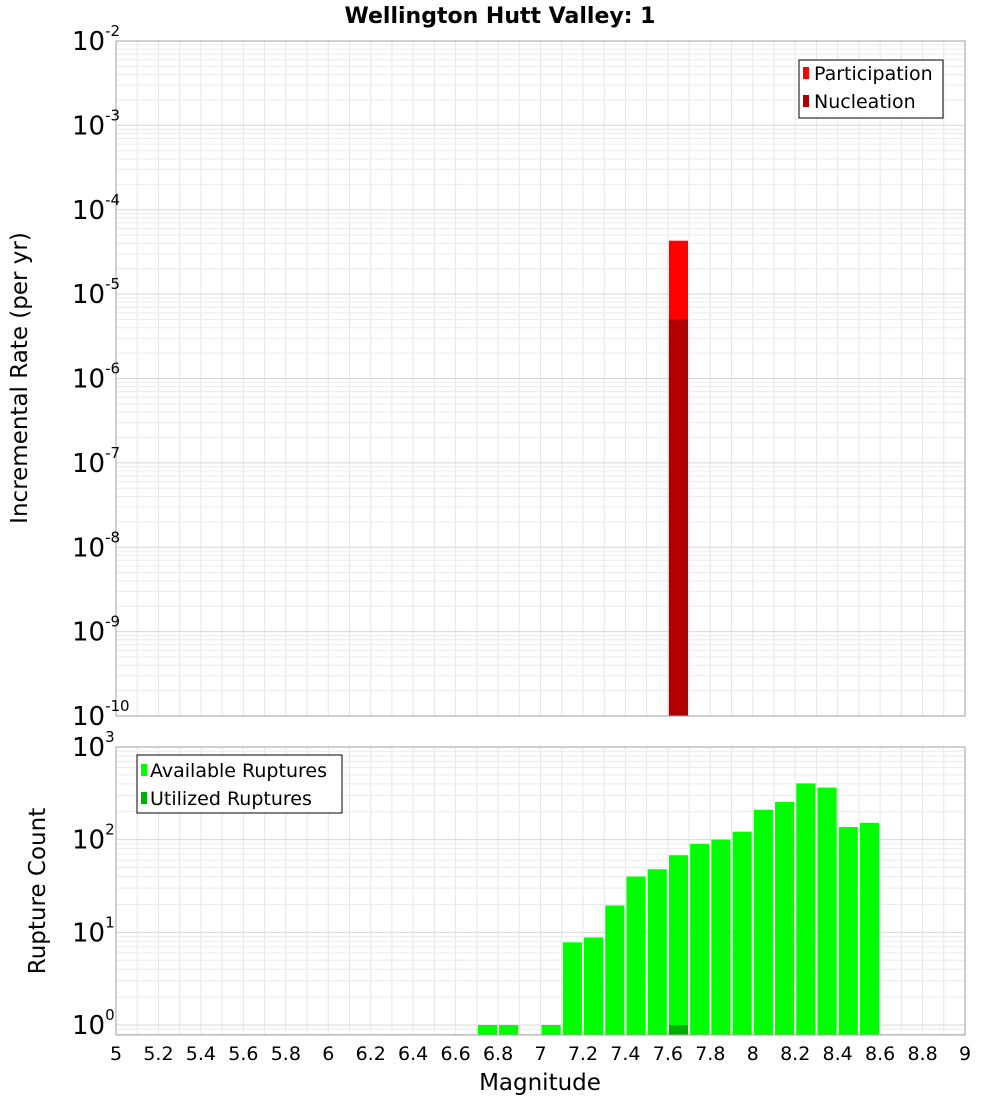  I want to click on top-y-ticks: 10⁻¹⁰ 10⁻⁹ 10⁻⁸ 10⁻⁷ 10⁻⁶ 10⁻⁵ 10⁻⁴ 10⁻³ 10⁻², so click(101, 377).